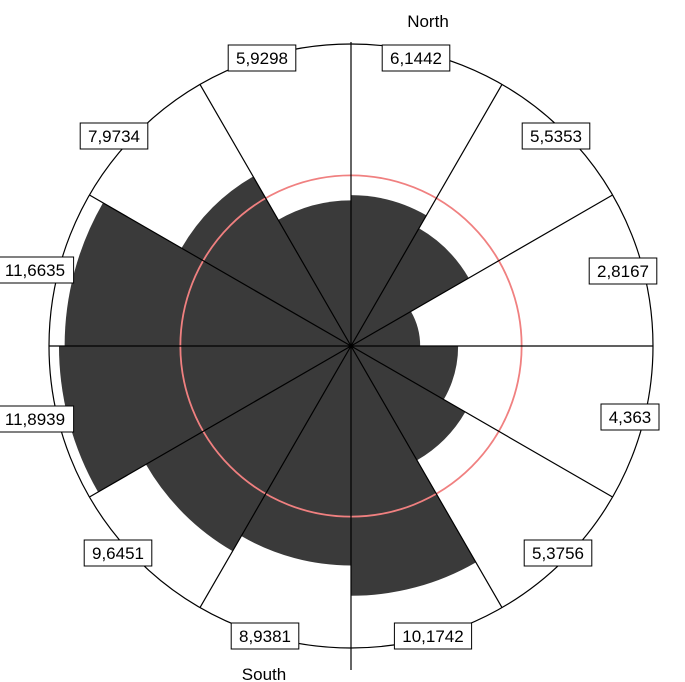  I want to click on svg-text: 5,3756, so click(558, 553).